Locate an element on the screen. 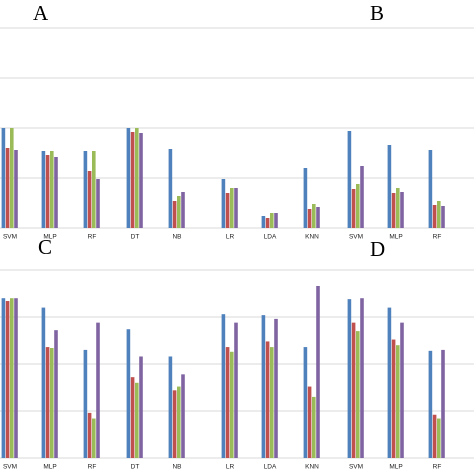 This screenshot has height=474, width=474. panel-label: D is located at coordinates (377, 249).